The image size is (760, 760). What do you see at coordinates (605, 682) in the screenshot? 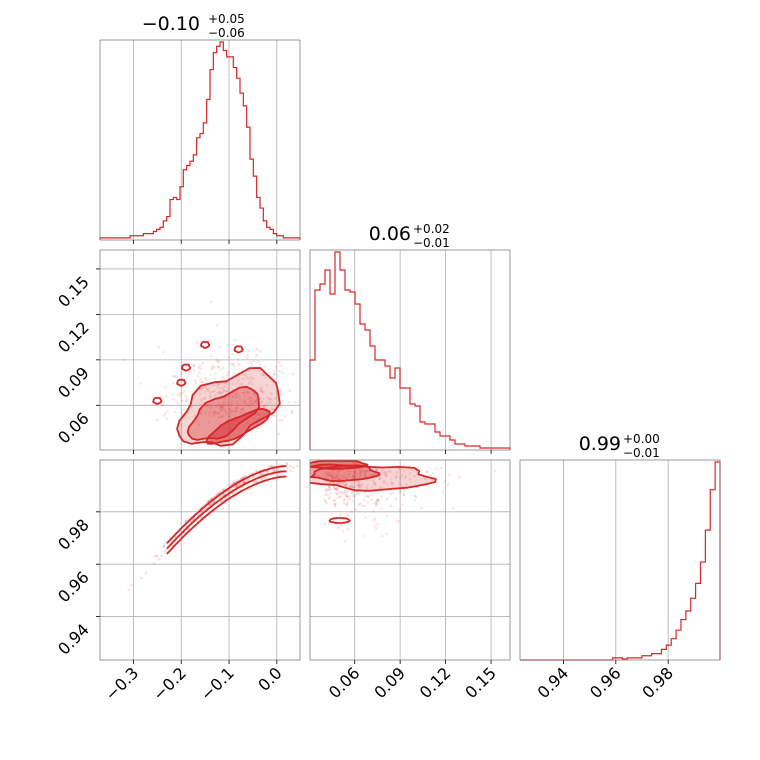
I see `x-tick-label: 0.96` at bounding box center [605, 682].